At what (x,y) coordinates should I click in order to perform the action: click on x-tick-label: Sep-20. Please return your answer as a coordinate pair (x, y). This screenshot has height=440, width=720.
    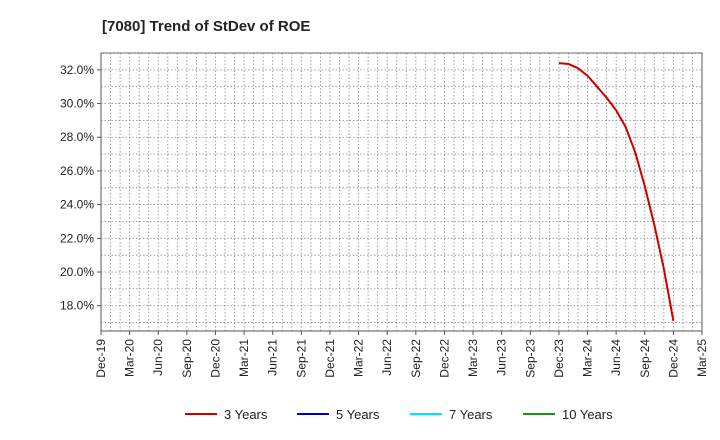
    Looking at the image, I should click on (187, 358).